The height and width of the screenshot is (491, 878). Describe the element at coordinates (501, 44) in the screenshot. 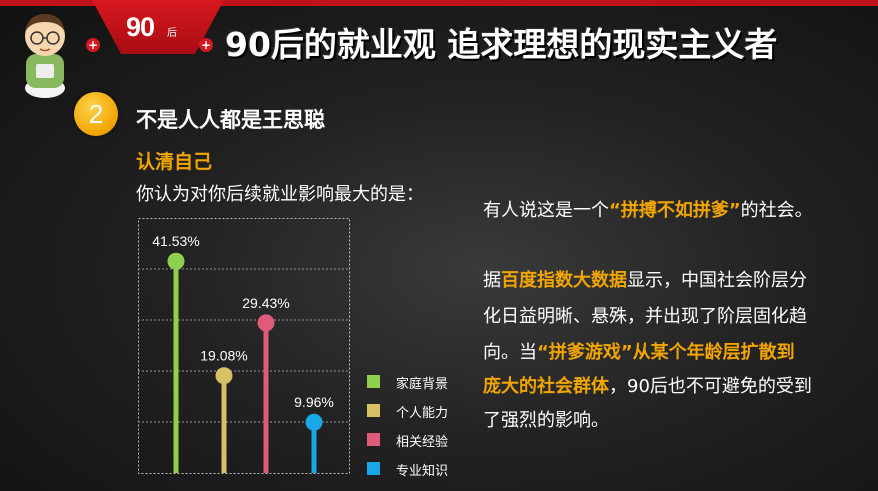

I see `page-title: 90后的就业观 追求理想的现实主义者` at that location.